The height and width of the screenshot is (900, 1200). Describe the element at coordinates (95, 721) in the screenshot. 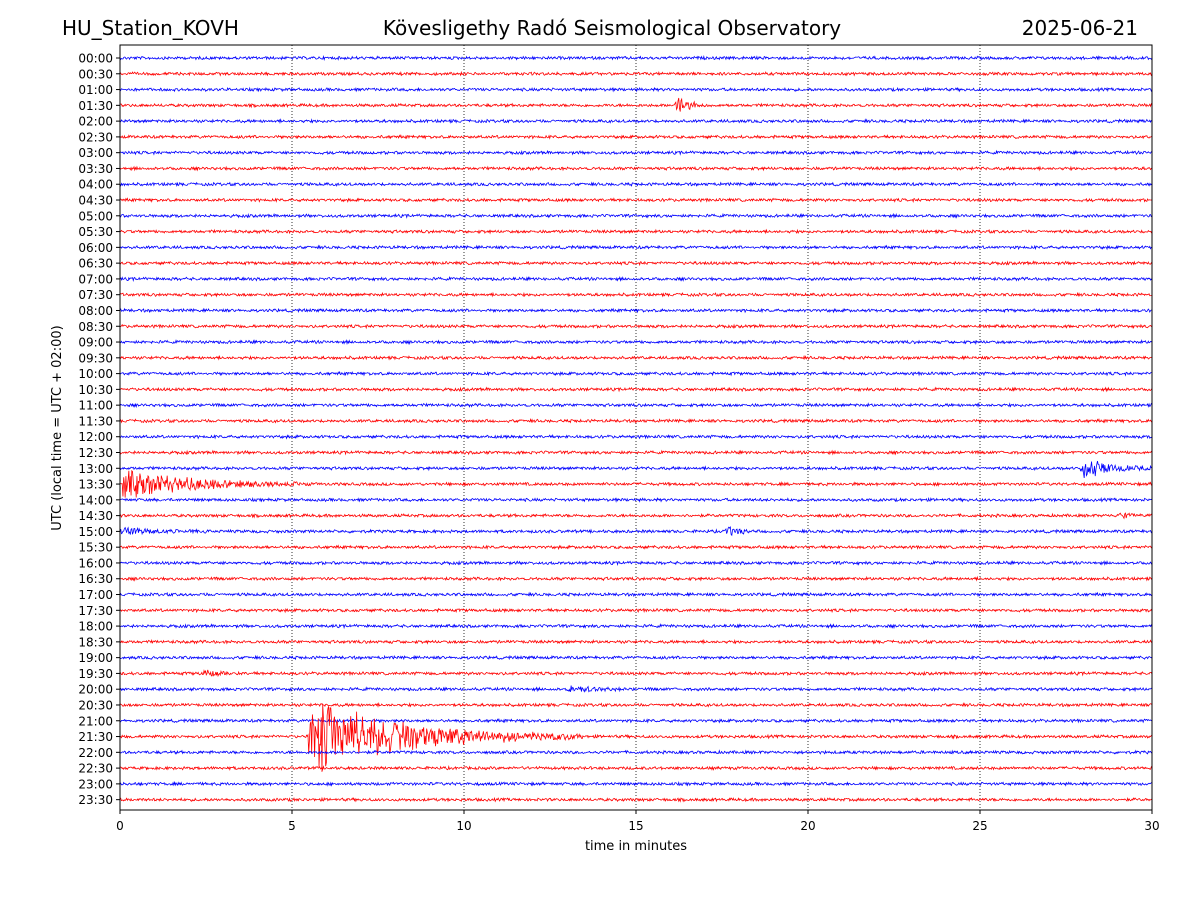

I see `y-tick-label: 21:00` at that location.